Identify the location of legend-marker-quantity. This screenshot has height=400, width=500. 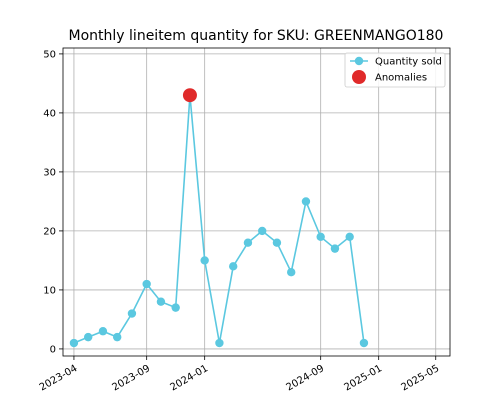
(359, 61).